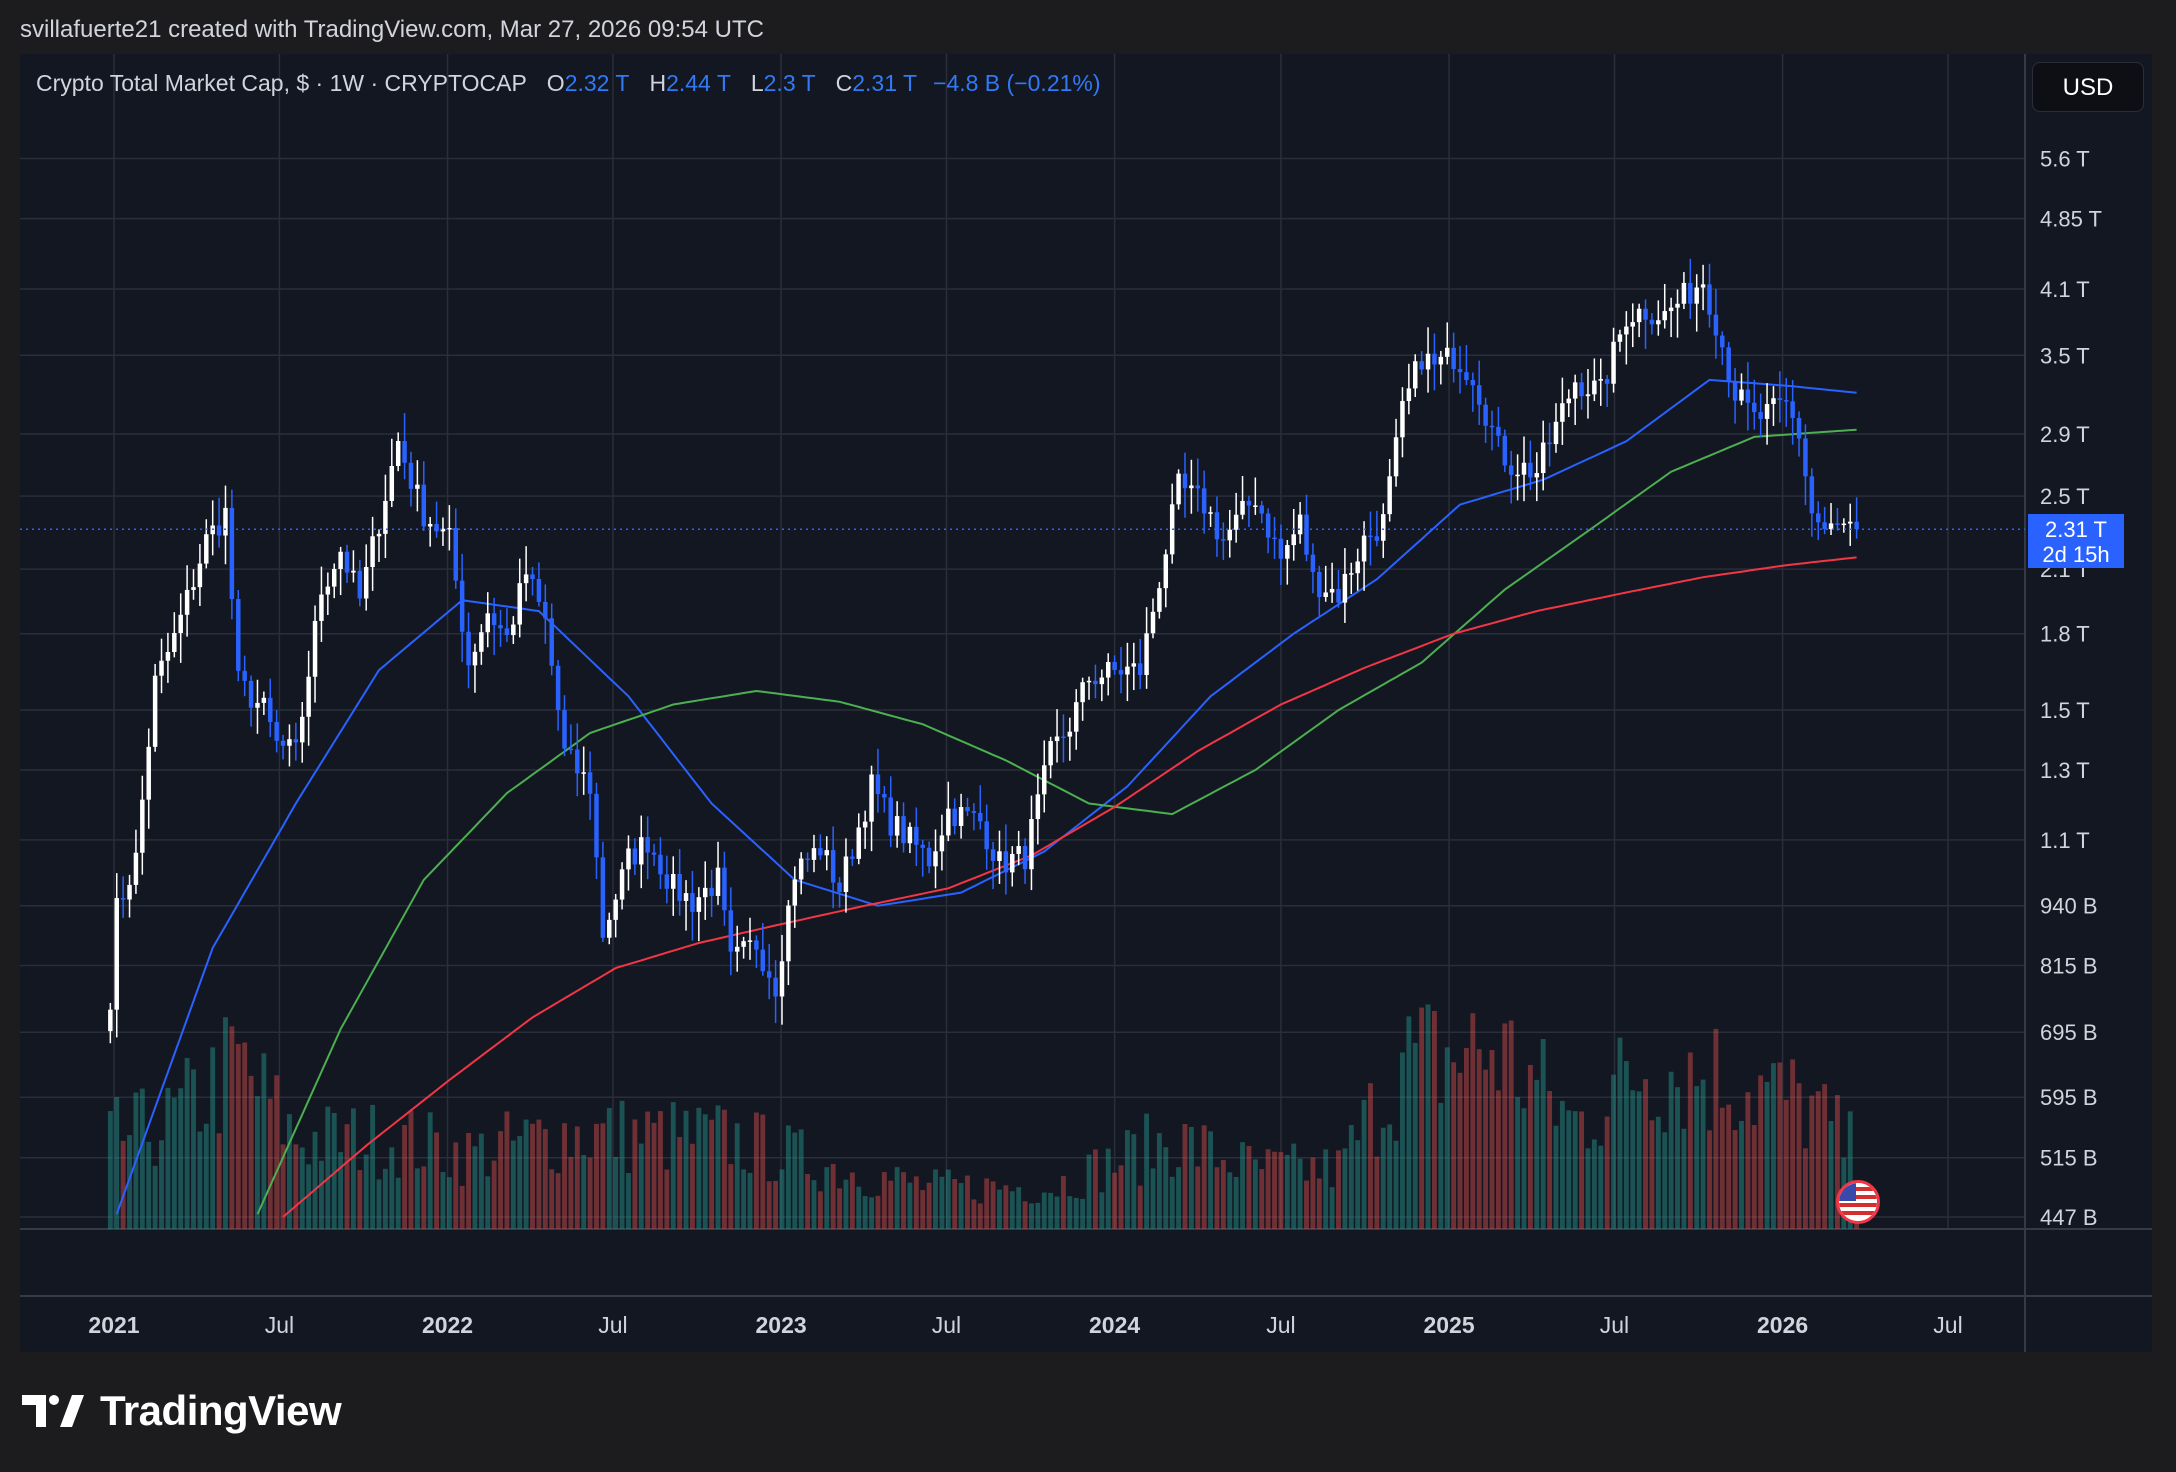 Image resolution: width=2176 pixels, height=1472 pixels. What do you see at coordinates (1858, 1202) in the screenshot?
I see `us-flag-icon` at bounding box center [1858, 1202].